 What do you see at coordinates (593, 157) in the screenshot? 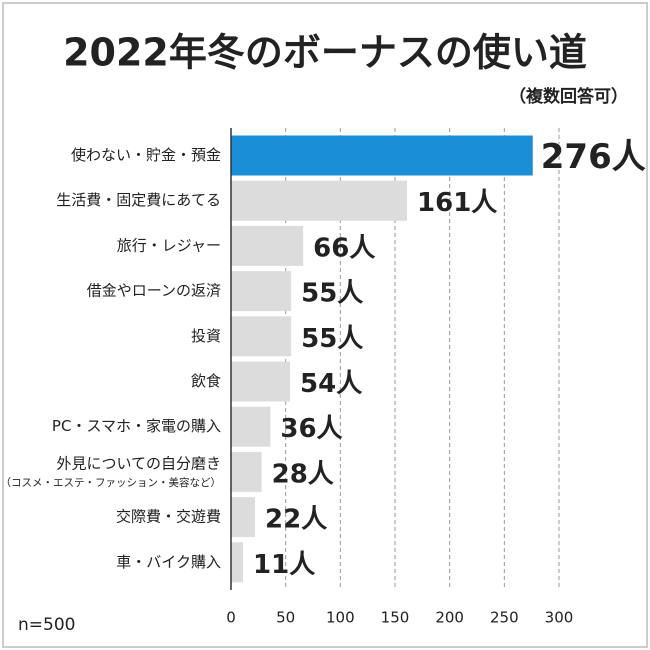
I see `value-label: 276人` at bounding box center [593, 157].